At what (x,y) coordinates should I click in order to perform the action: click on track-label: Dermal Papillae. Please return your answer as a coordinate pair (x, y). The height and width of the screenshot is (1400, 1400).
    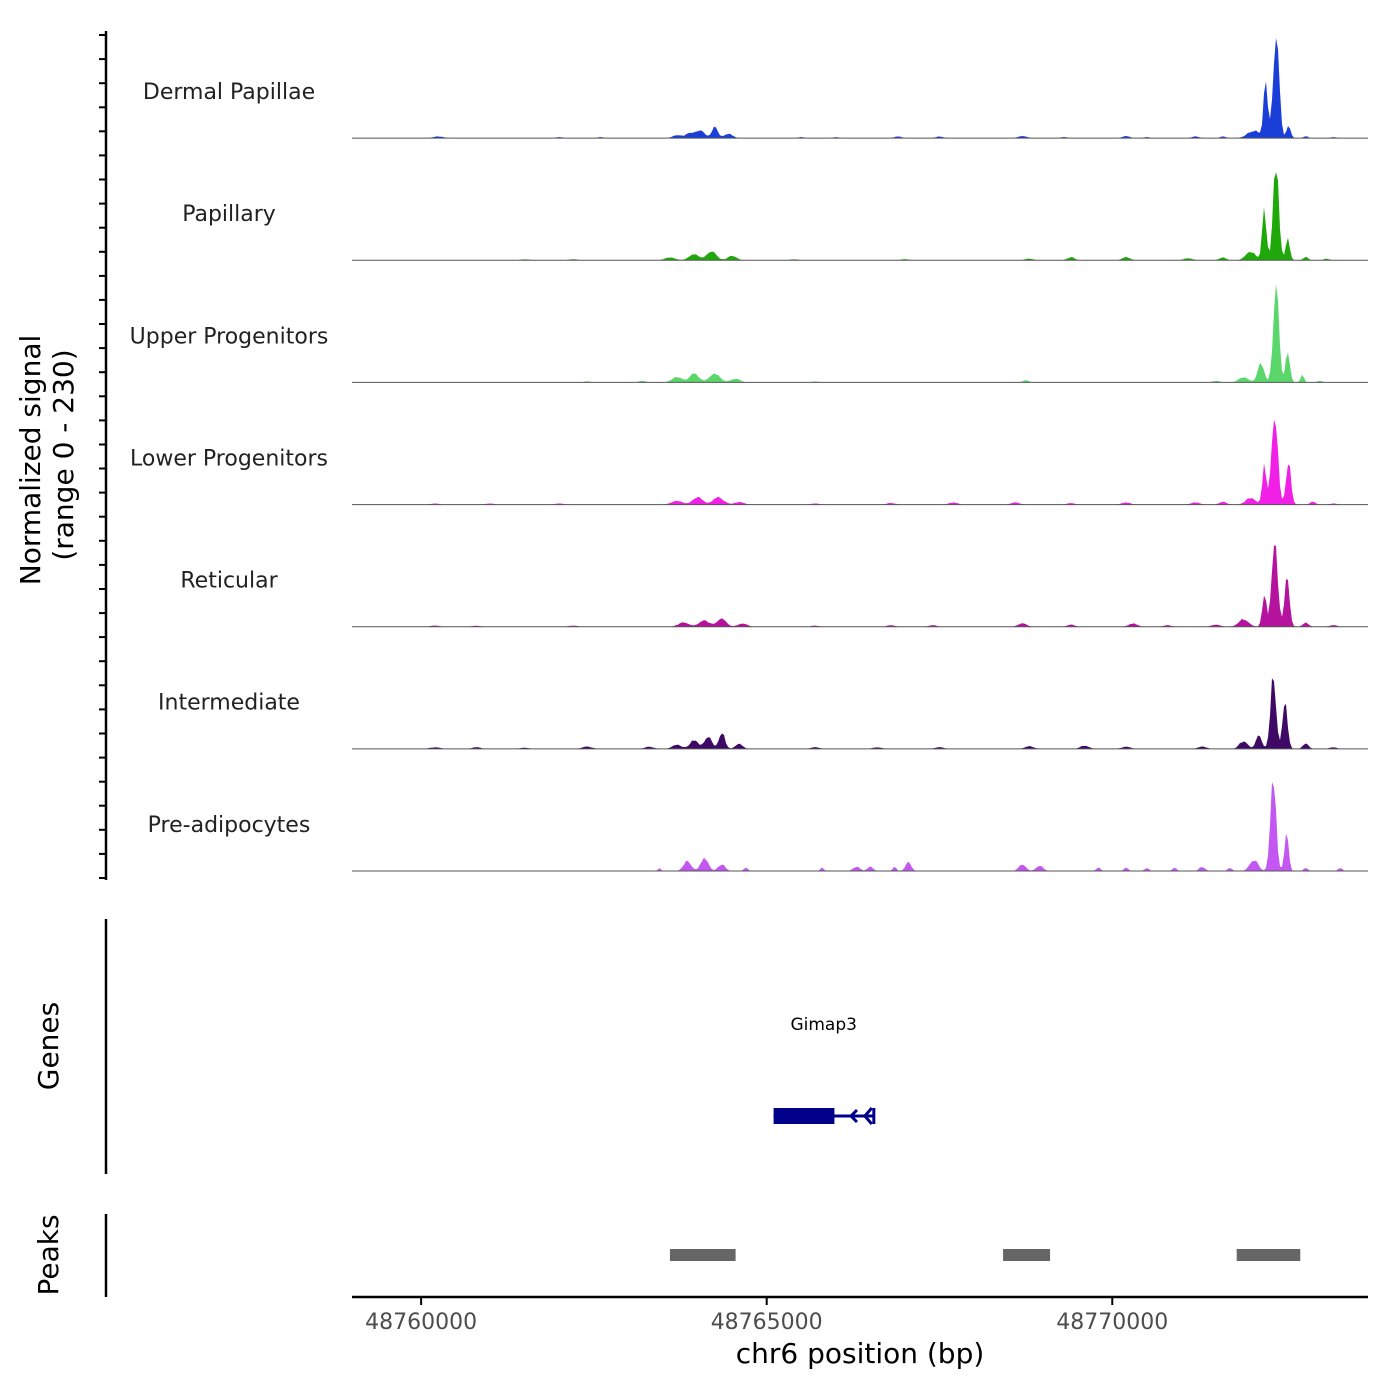
    Looking at the image, I should click on (229, 92).